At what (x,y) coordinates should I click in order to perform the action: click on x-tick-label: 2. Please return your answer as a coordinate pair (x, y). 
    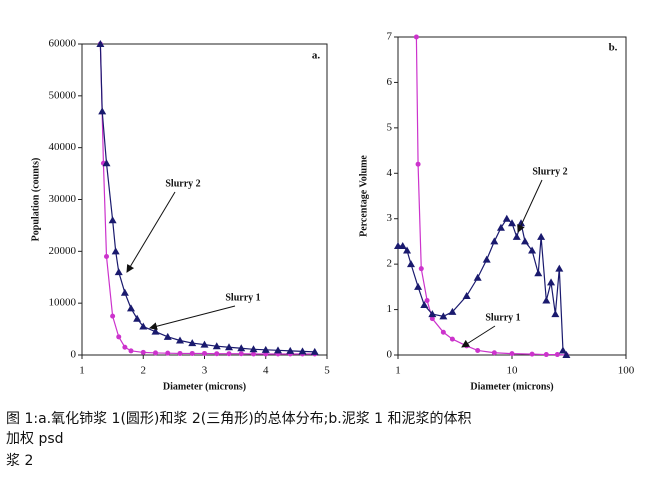
    Looking at the image, I should click on (144, 371).